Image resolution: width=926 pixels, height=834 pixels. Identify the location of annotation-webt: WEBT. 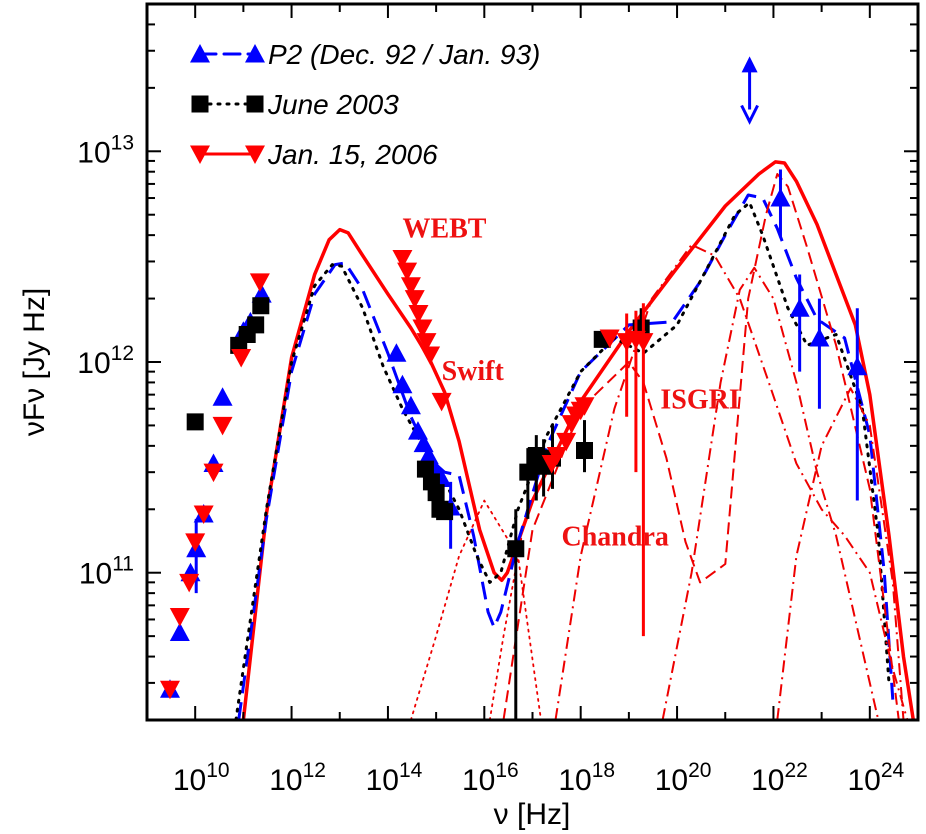
(444, 228).